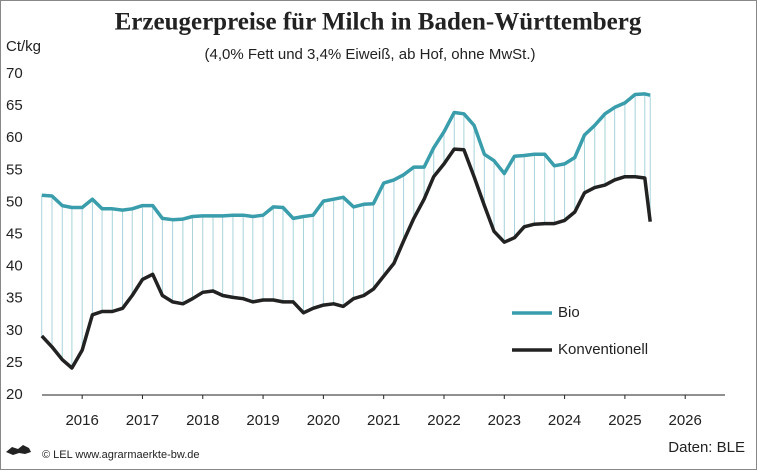 Image resolution: width=757 pixels, height=475 pixels. I want to click on x-tick-label: 2026, so click(685, 420).